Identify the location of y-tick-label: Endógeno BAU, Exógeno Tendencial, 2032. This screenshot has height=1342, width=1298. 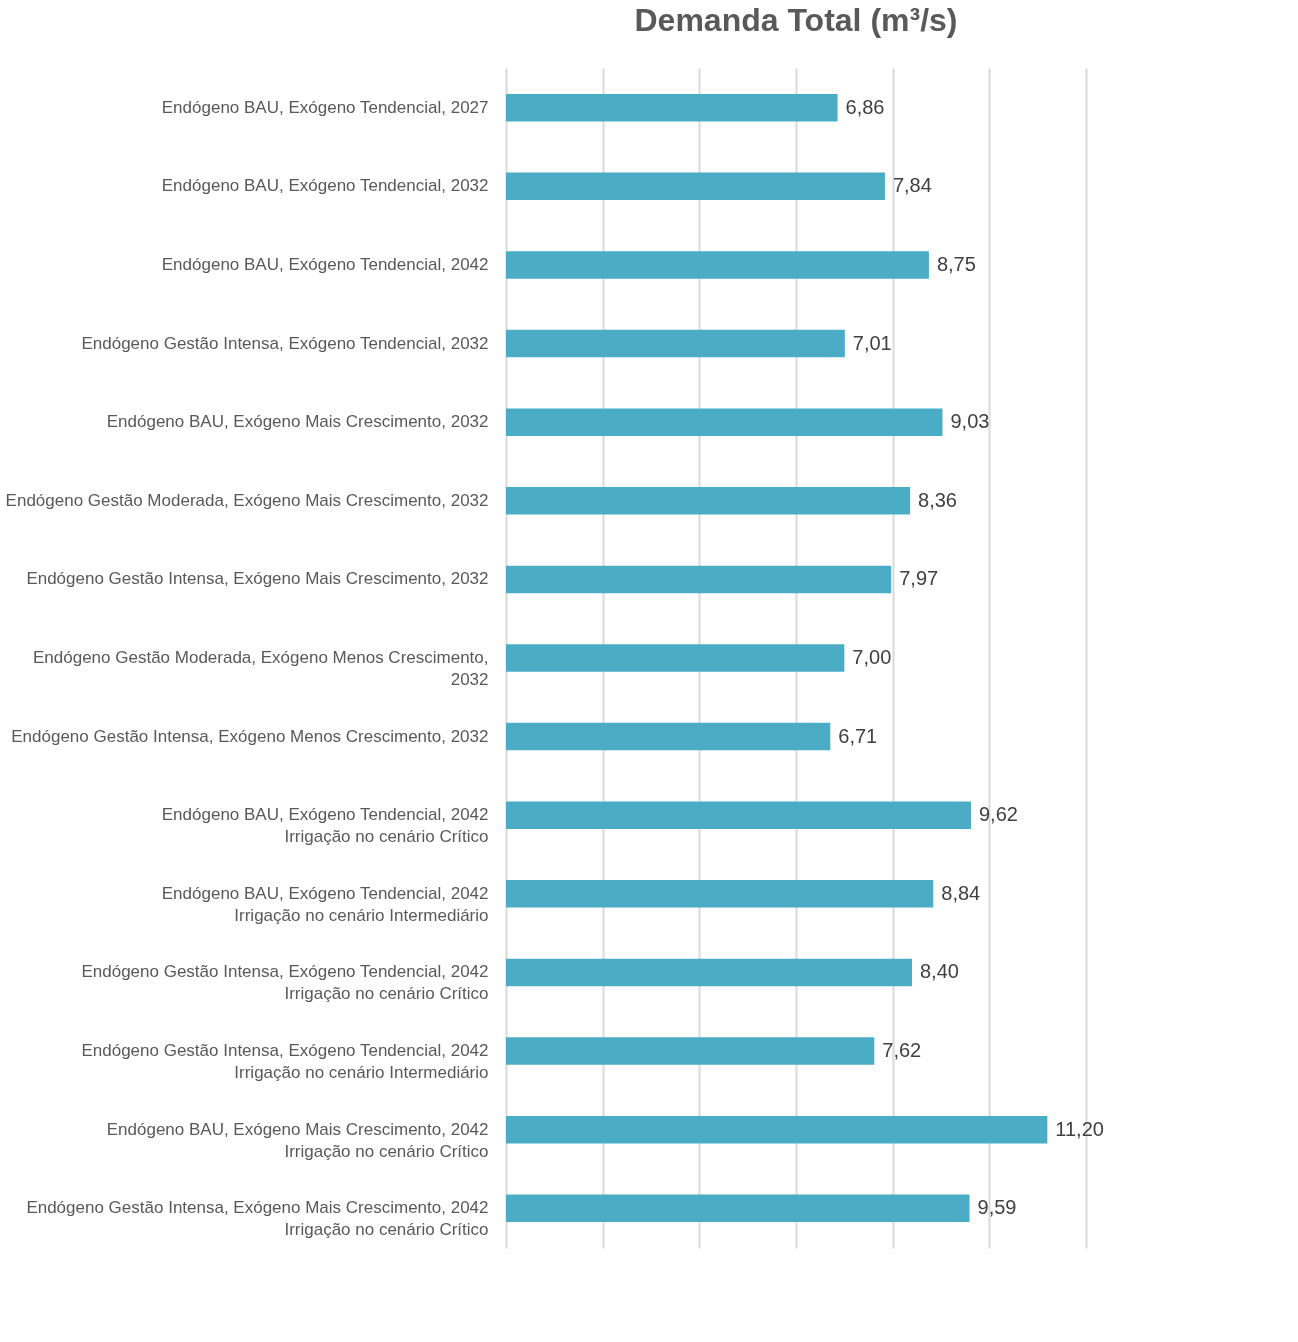
(325, 186).